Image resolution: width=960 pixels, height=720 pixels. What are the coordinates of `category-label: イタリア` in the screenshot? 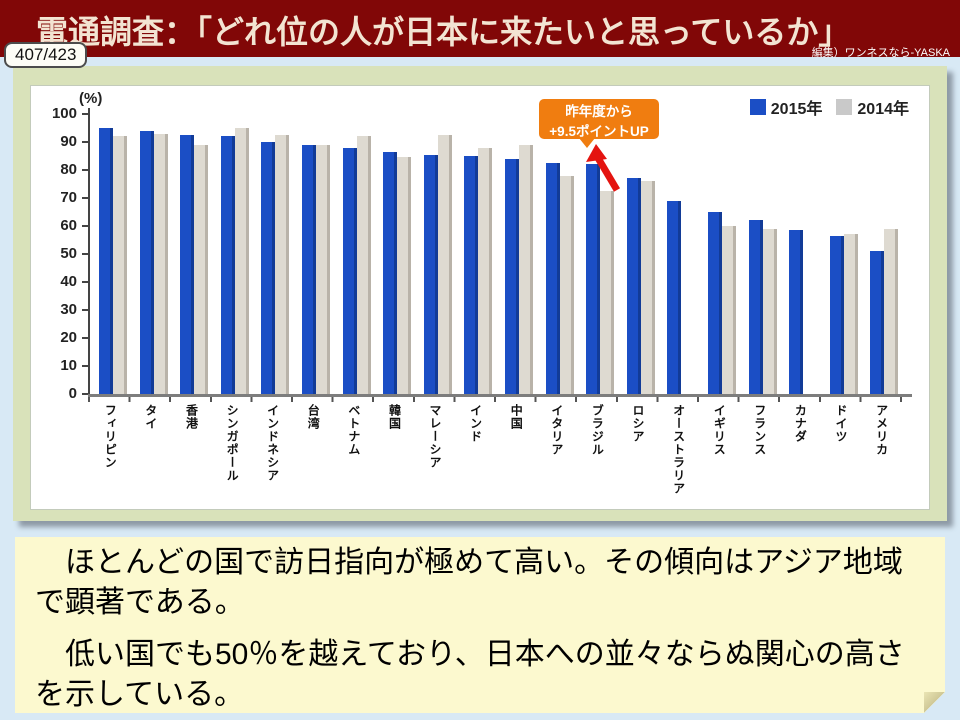 It's located at (556, 430).